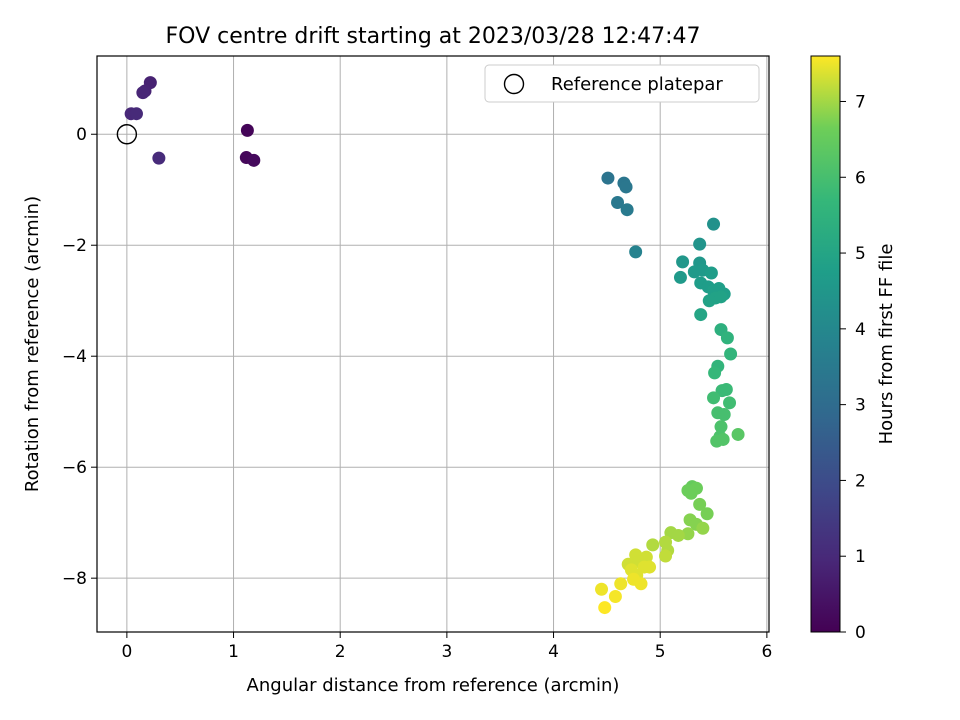  I want to click on colorbar-tick-label: 2, so click(860, 481).